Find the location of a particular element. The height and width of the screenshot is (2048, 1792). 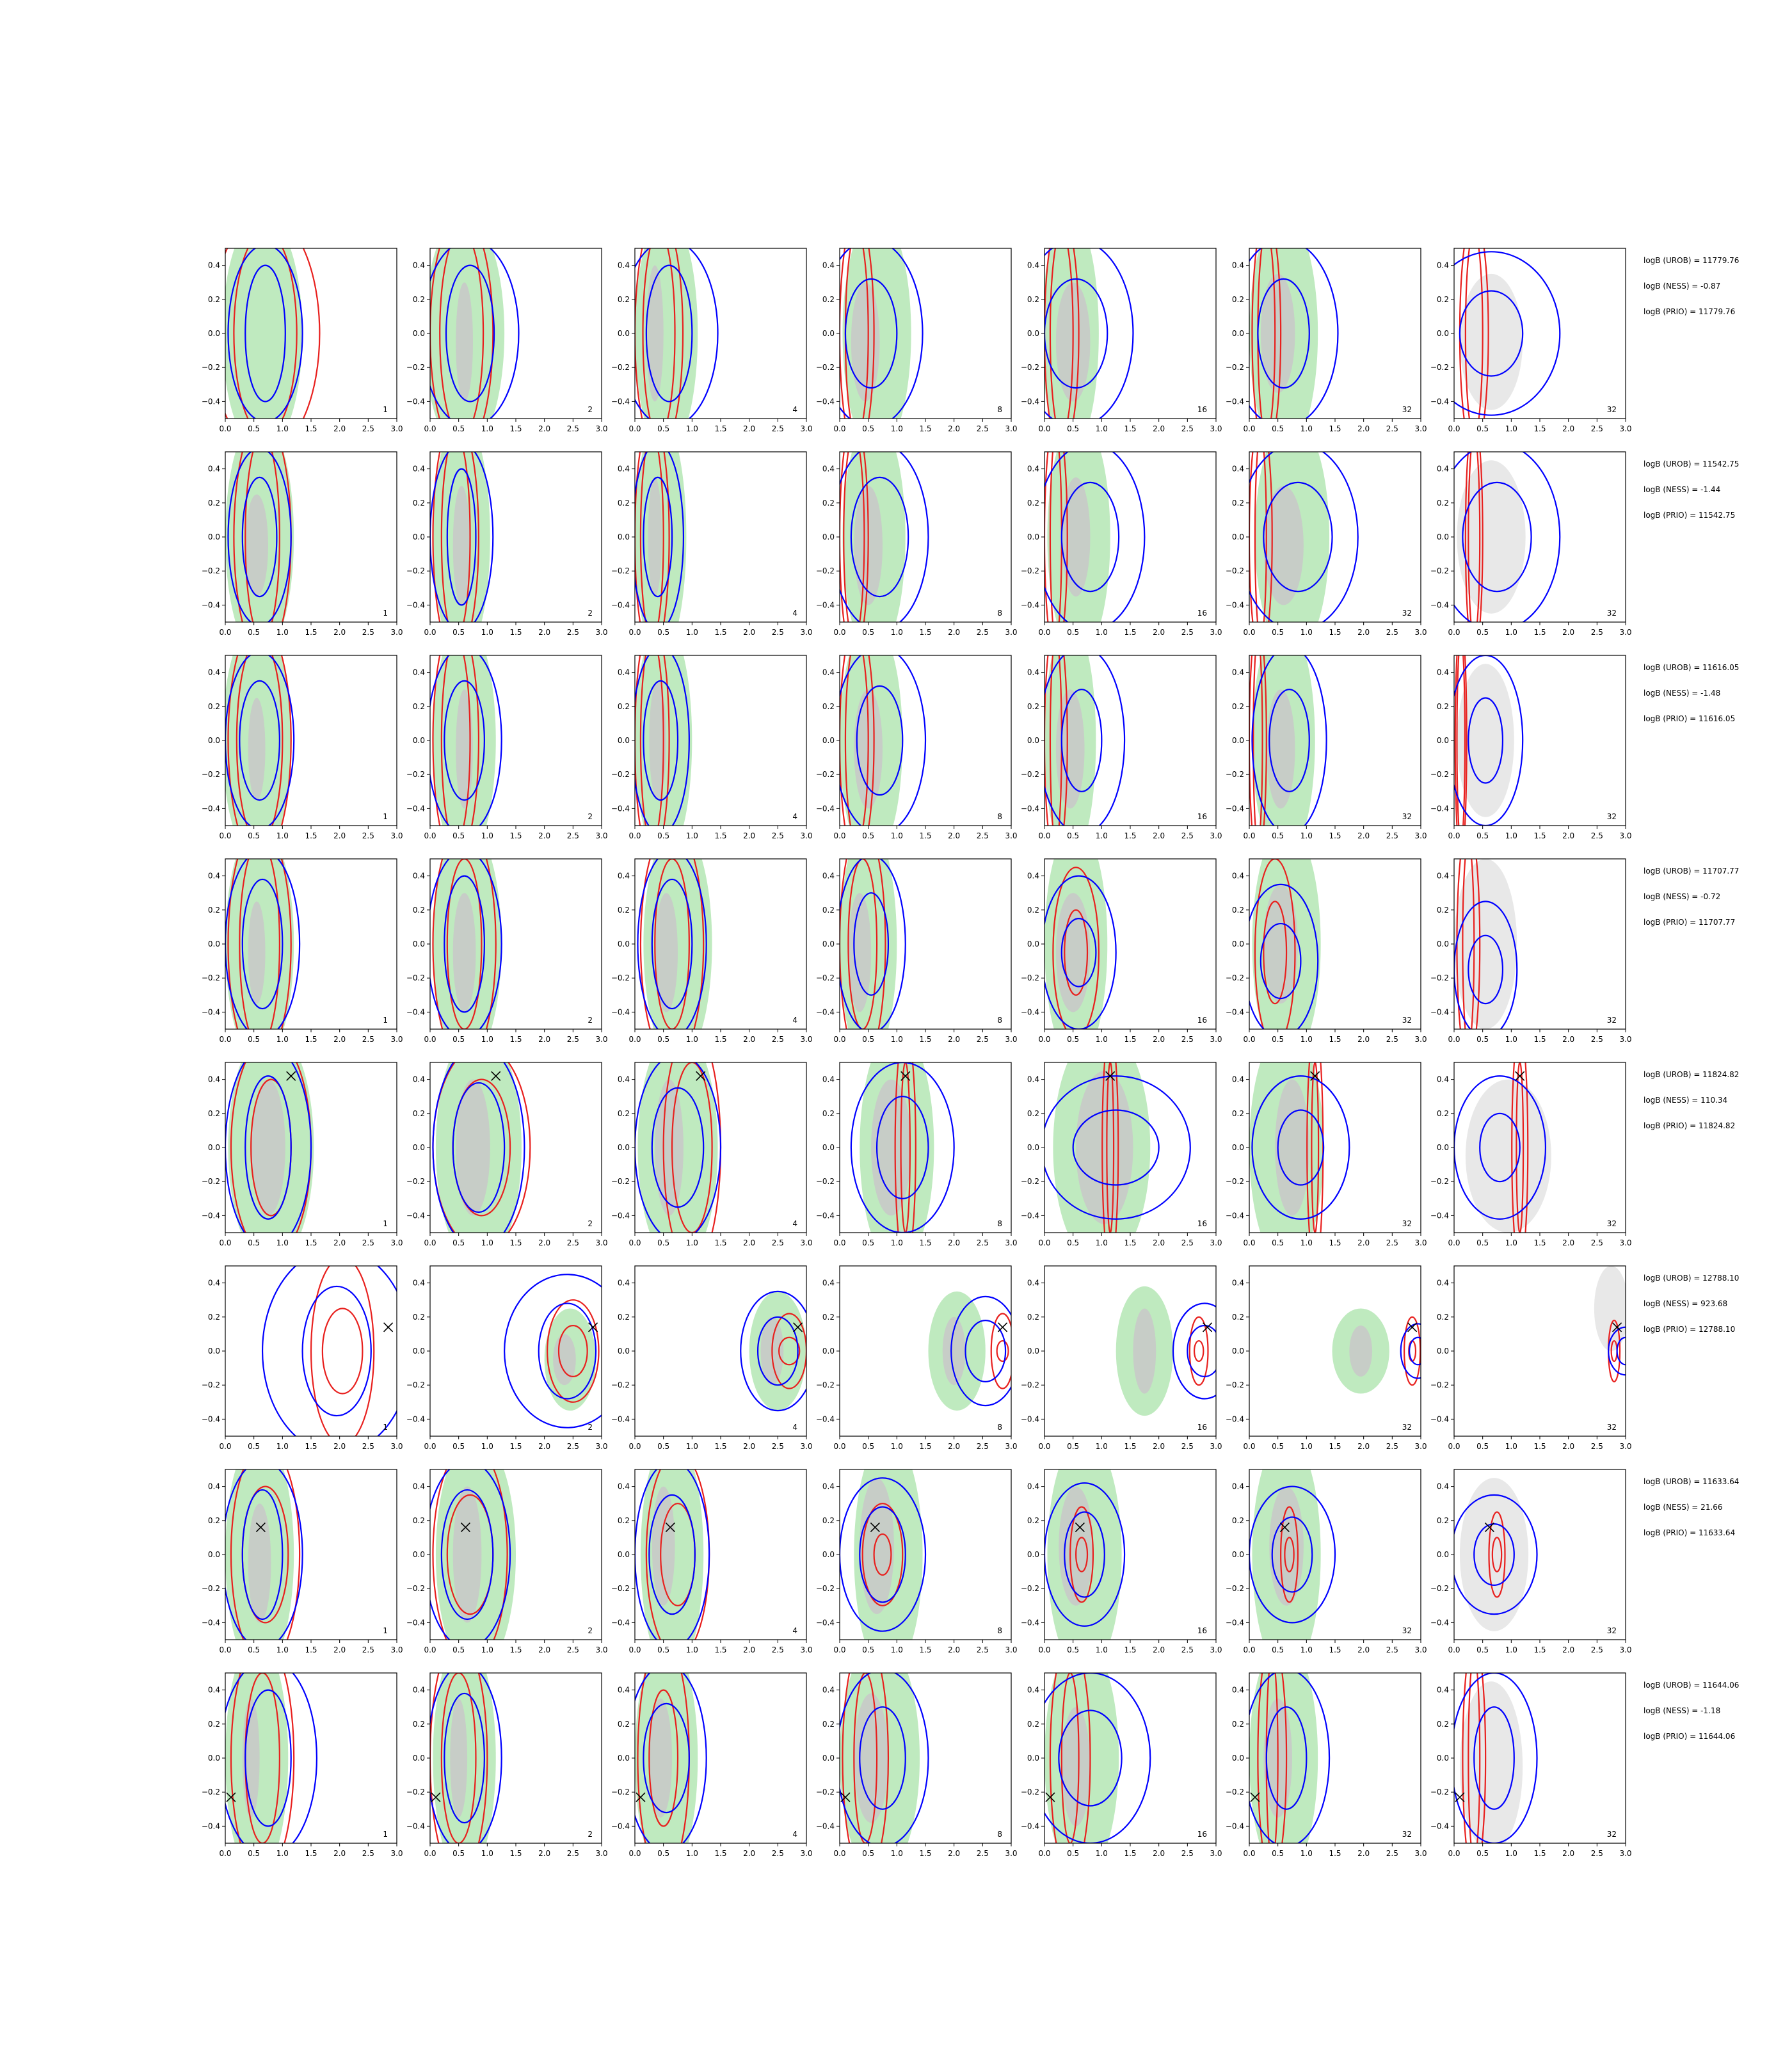

panel-count-label: 8 is located at coordinates (999, 613).